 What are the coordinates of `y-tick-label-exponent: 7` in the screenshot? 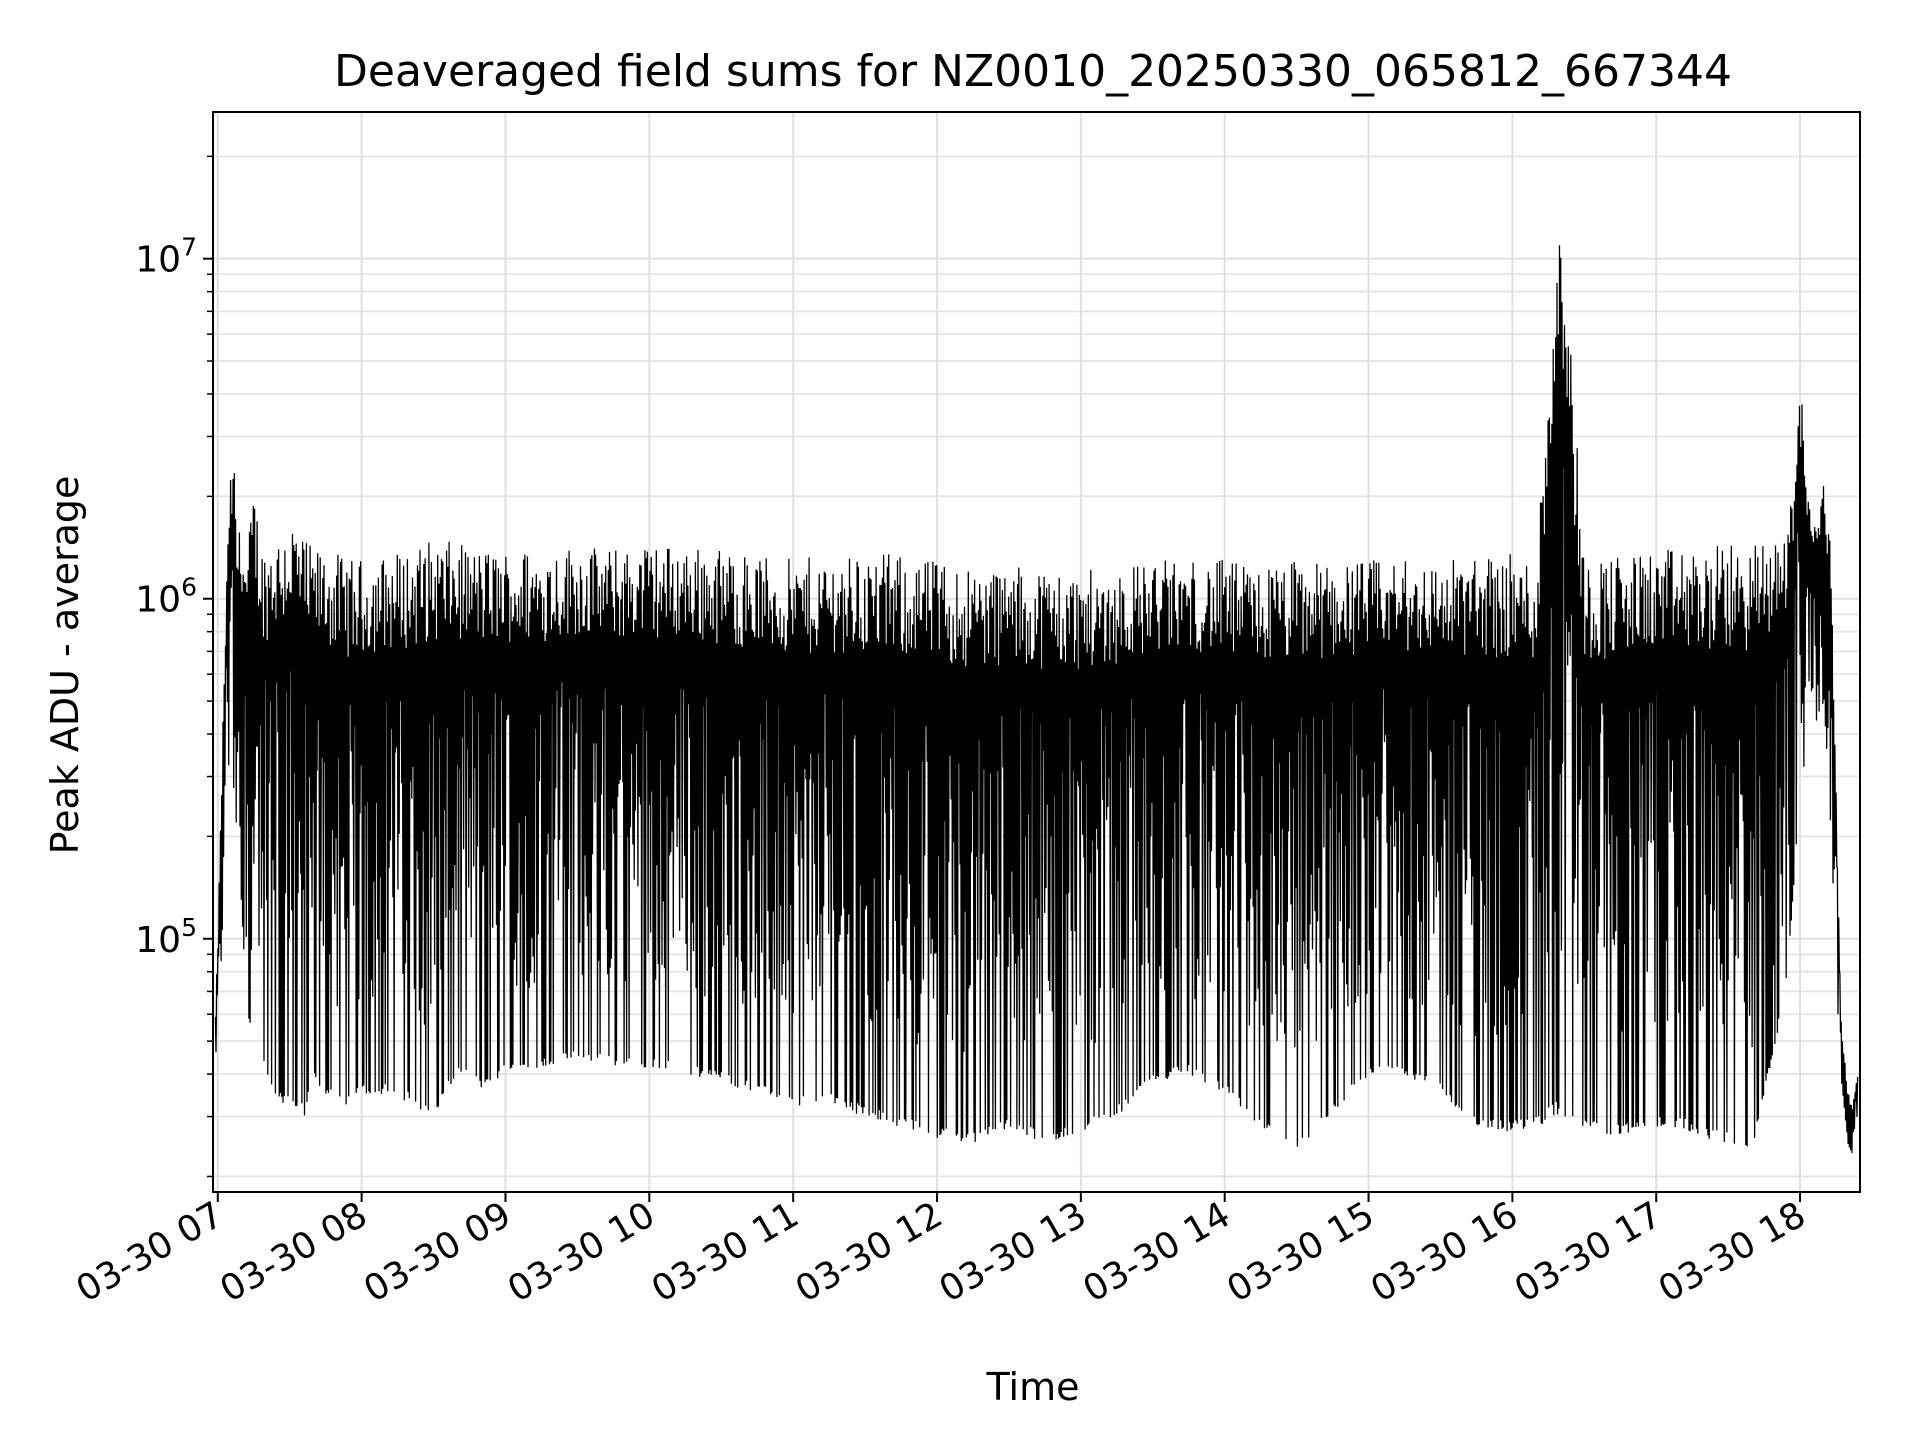 It's located at (189, 247).